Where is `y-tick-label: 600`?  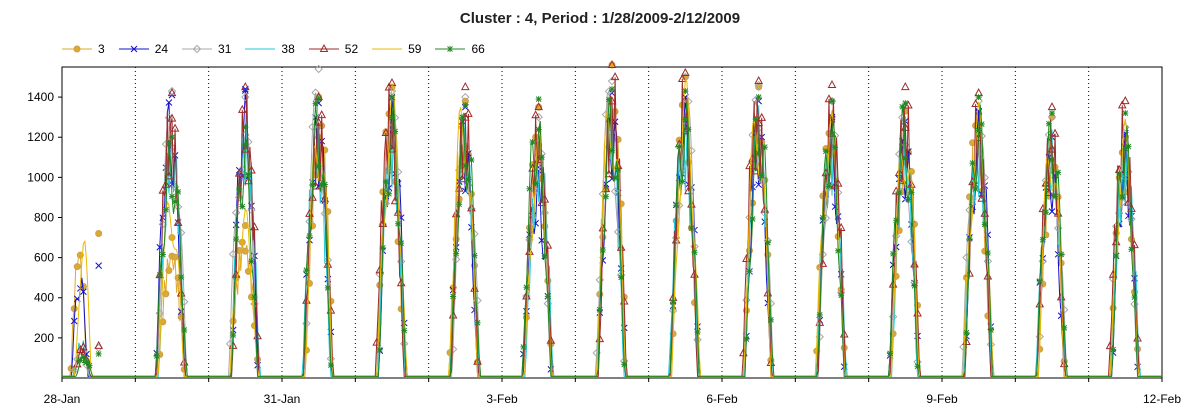 y-tick-label: 600 is located at coordinates (44, 258).